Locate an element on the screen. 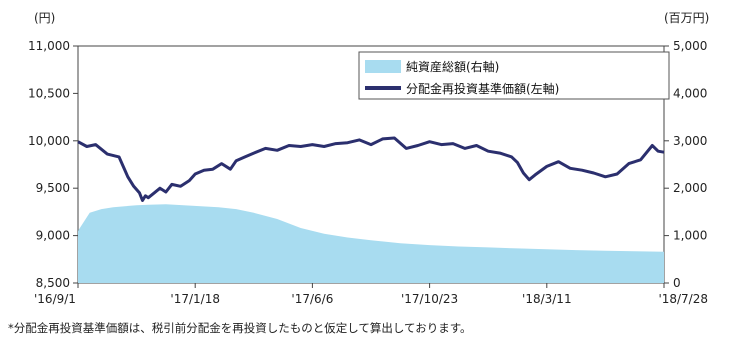 This screenshot has height=338, width=746. legend-box is located at coordinates (514, 75).